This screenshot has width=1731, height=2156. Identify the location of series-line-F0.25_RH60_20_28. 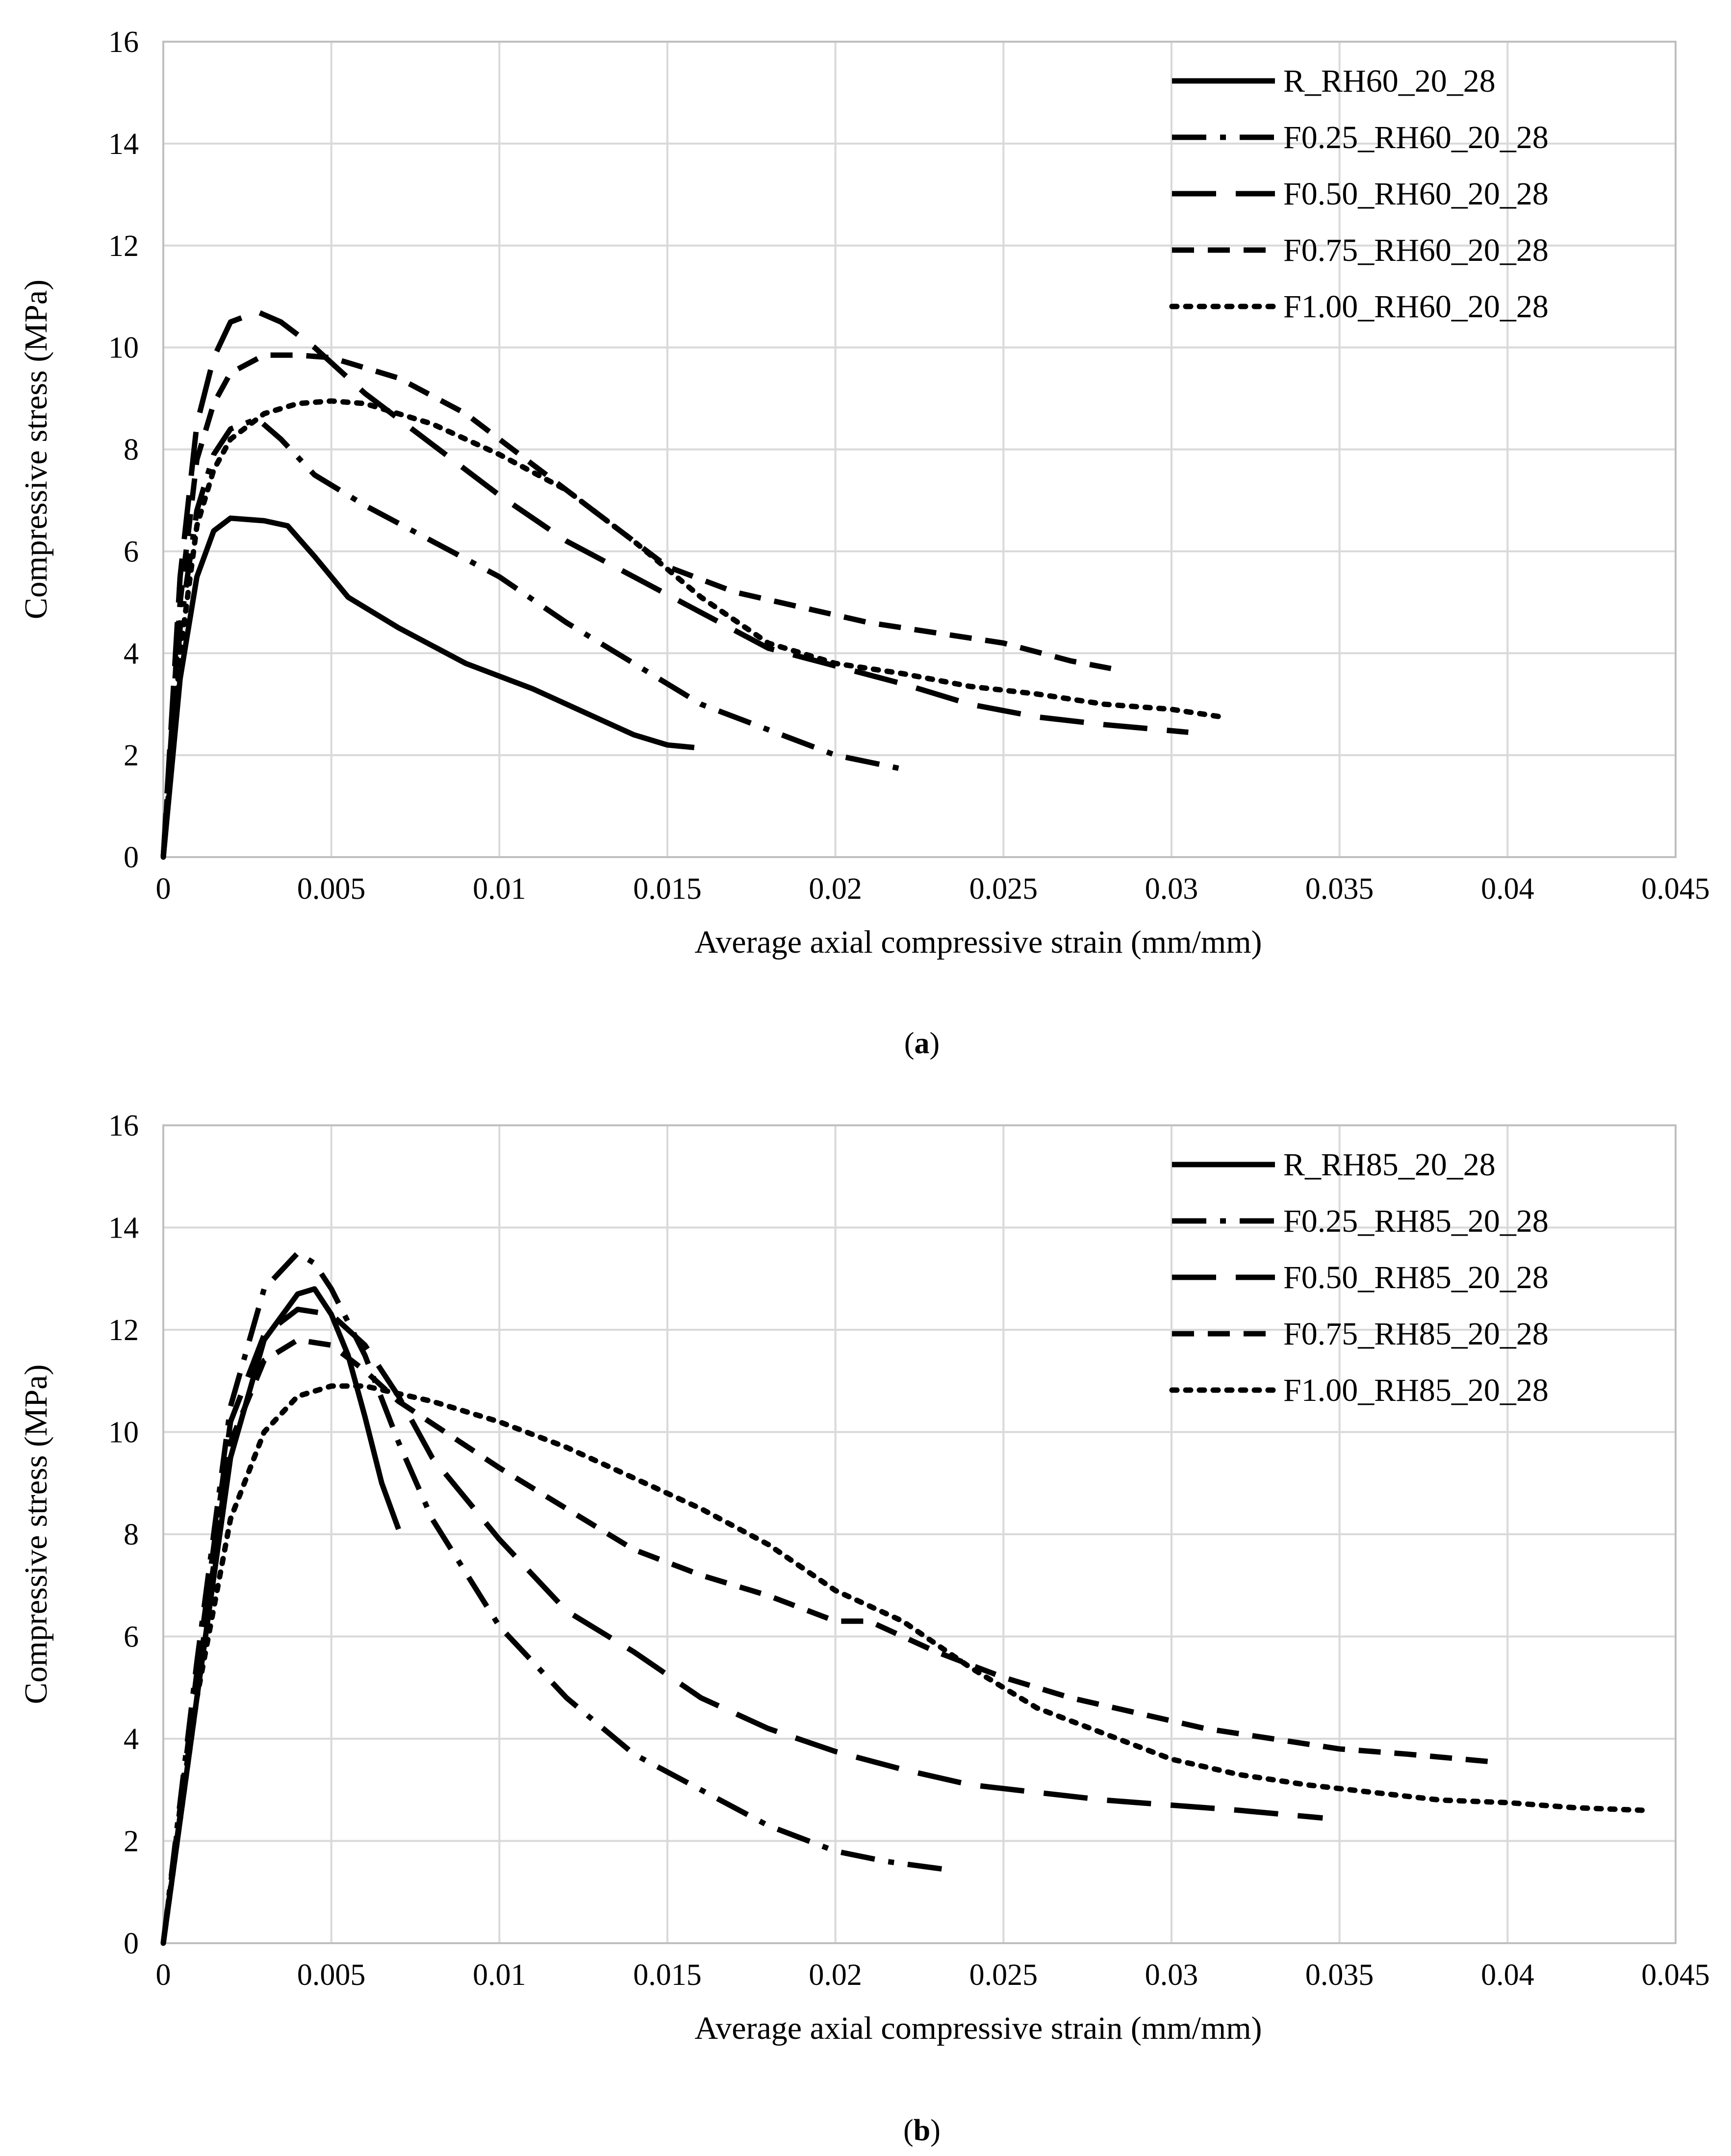
(535, 637).